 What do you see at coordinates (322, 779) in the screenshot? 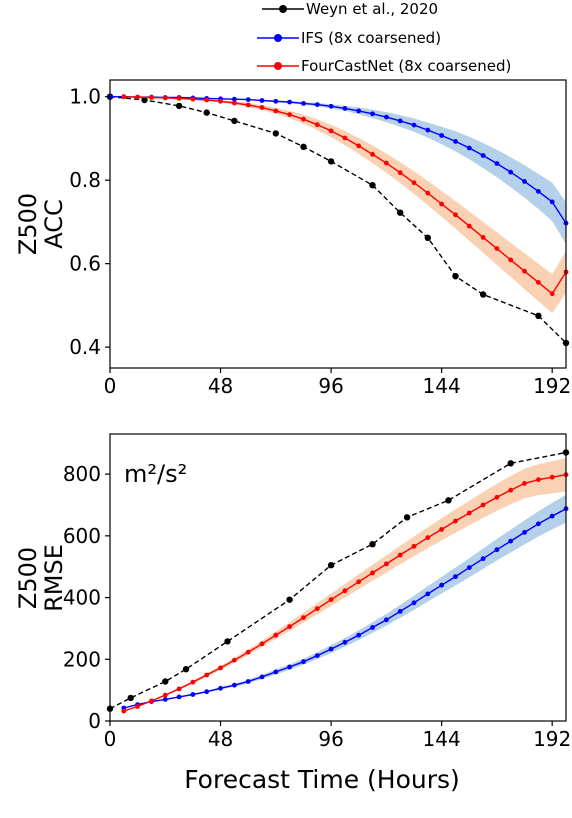
I see `x-axis-title: Forecast Time (Hours)` at bounding box center [322, 779].